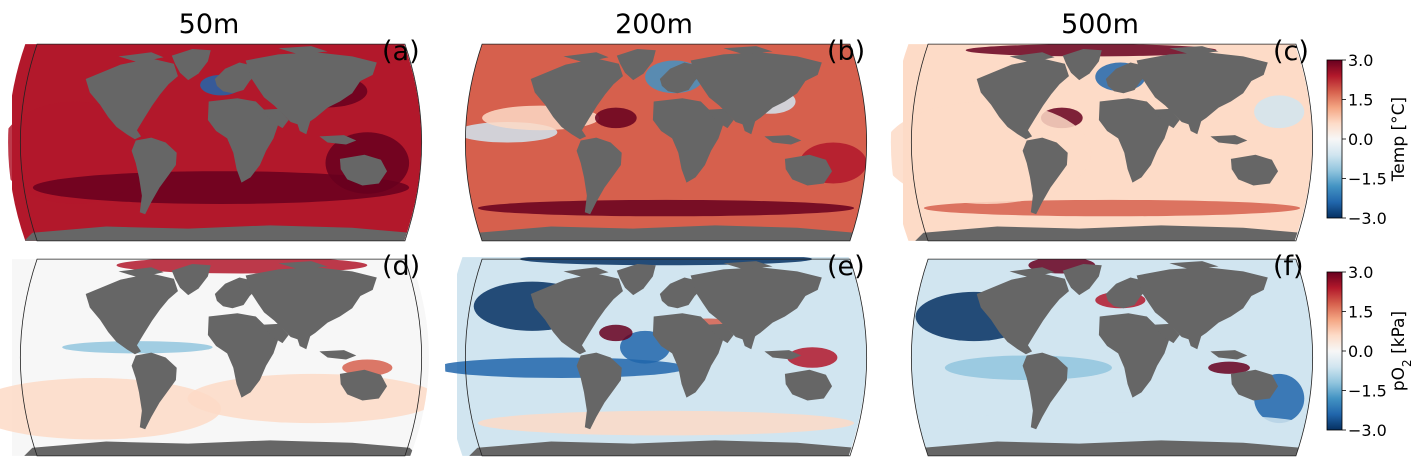 This screenshot has height=472, width=1420. What do you see at coordinates (209, 24) in the screenshot?
I see `column-title: 50m` at bounding box center [209, 24].